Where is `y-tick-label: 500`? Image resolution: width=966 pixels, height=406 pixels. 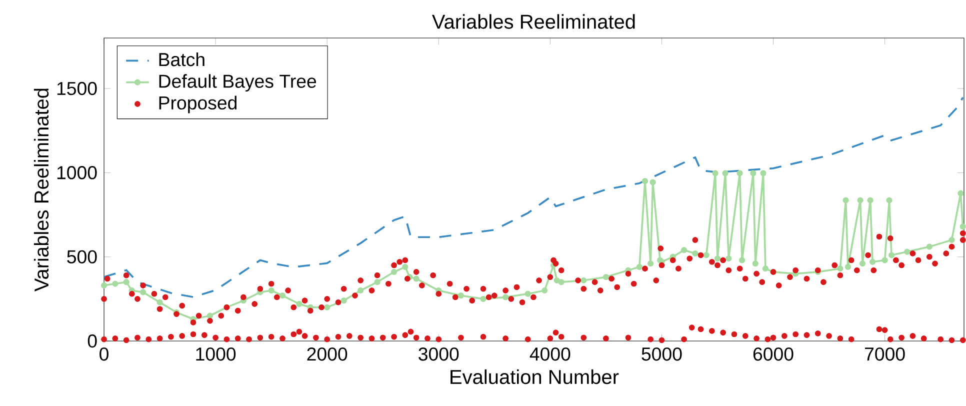 y-tick-label: 500 is located at coordinates (82, 257).